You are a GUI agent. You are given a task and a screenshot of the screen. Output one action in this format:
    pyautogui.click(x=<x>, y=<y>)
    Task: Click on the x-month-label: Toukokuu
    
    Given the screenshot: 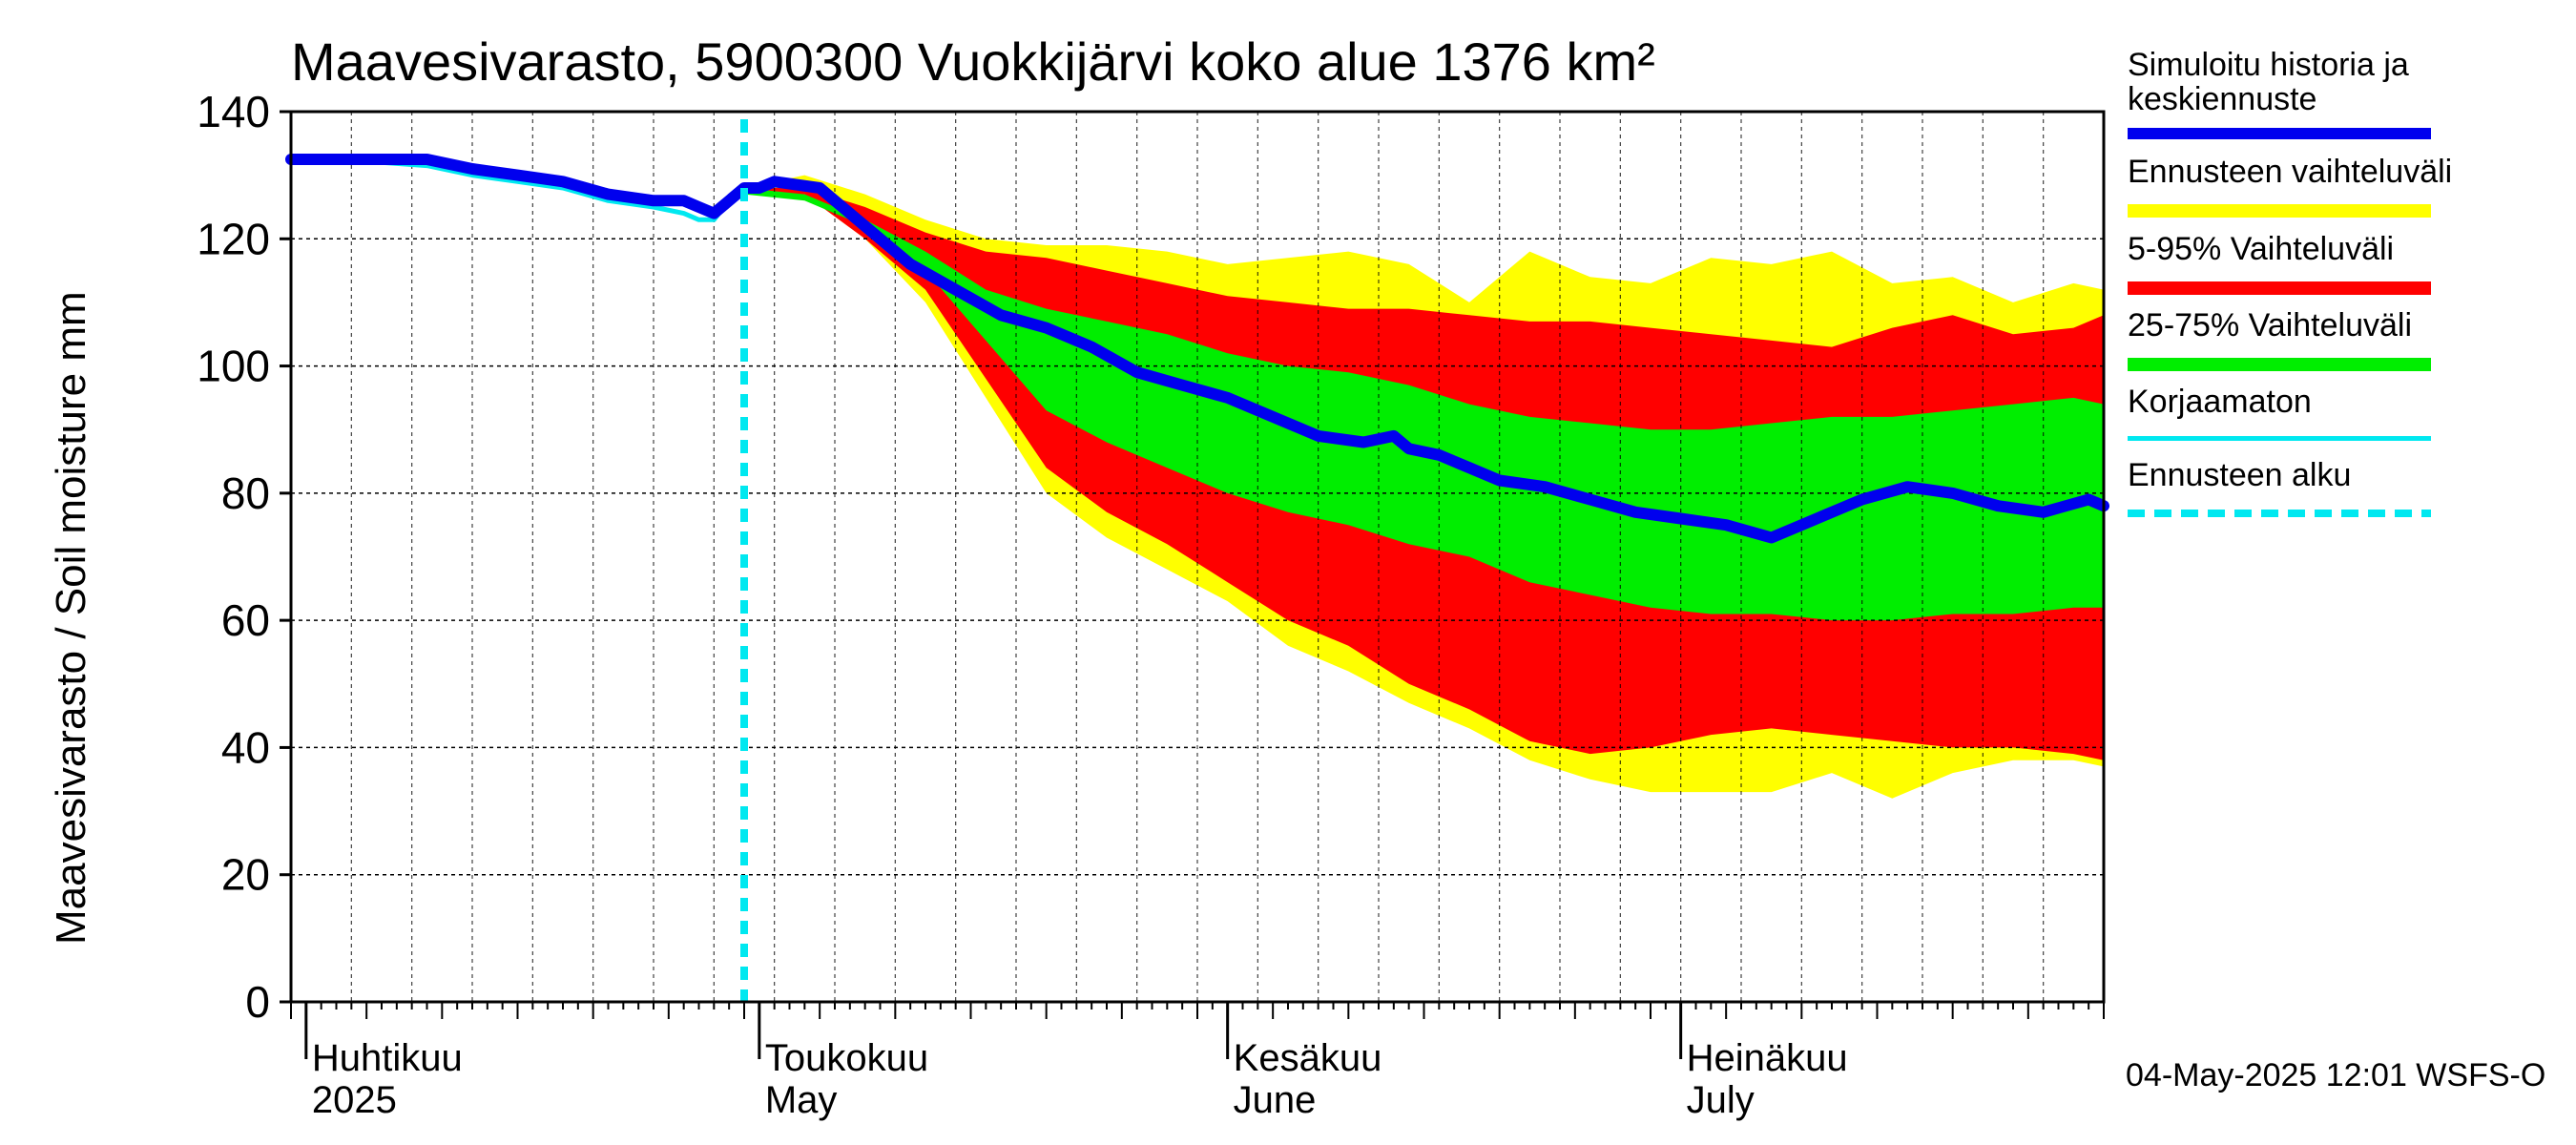 What is the action you would take?
    pyautogui.click(x=846, y=1058)
    